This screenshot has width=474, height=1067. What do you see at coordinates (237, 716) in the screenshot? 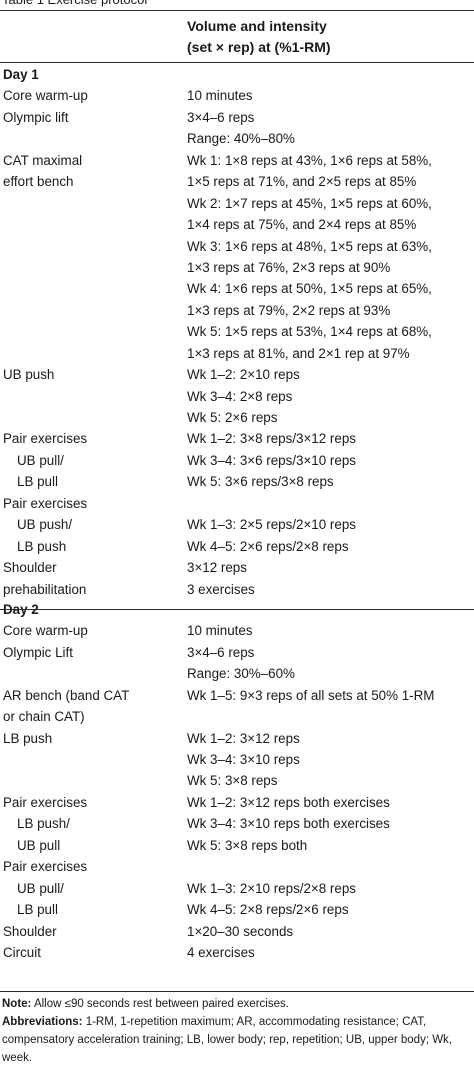
I see `table-row: or chain CAT)` at bounding box center [237, 716].